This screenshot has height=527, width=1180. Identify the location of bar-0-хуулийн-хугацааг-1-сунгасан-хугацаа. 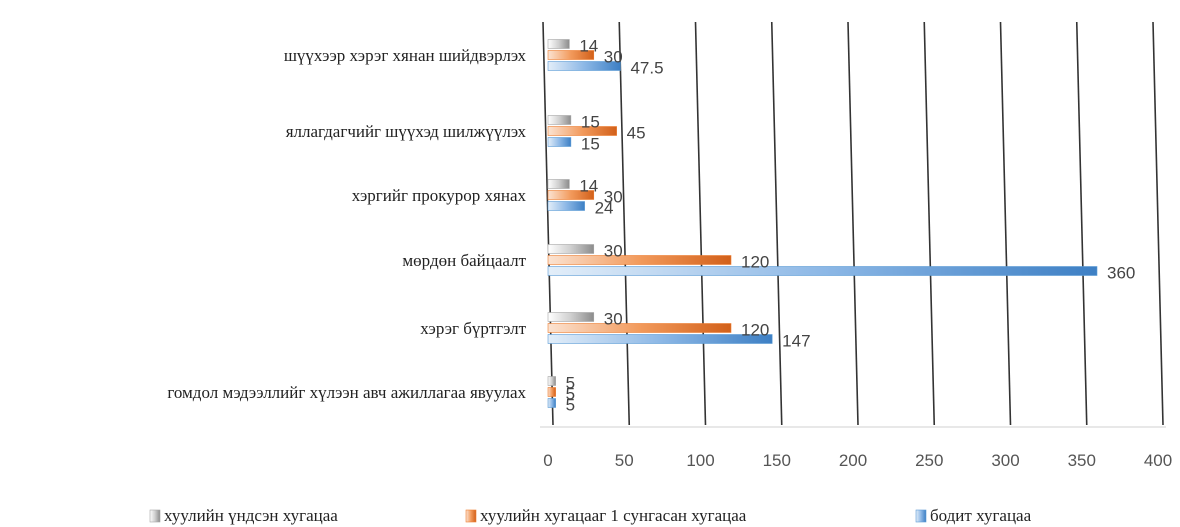
(571, 55).